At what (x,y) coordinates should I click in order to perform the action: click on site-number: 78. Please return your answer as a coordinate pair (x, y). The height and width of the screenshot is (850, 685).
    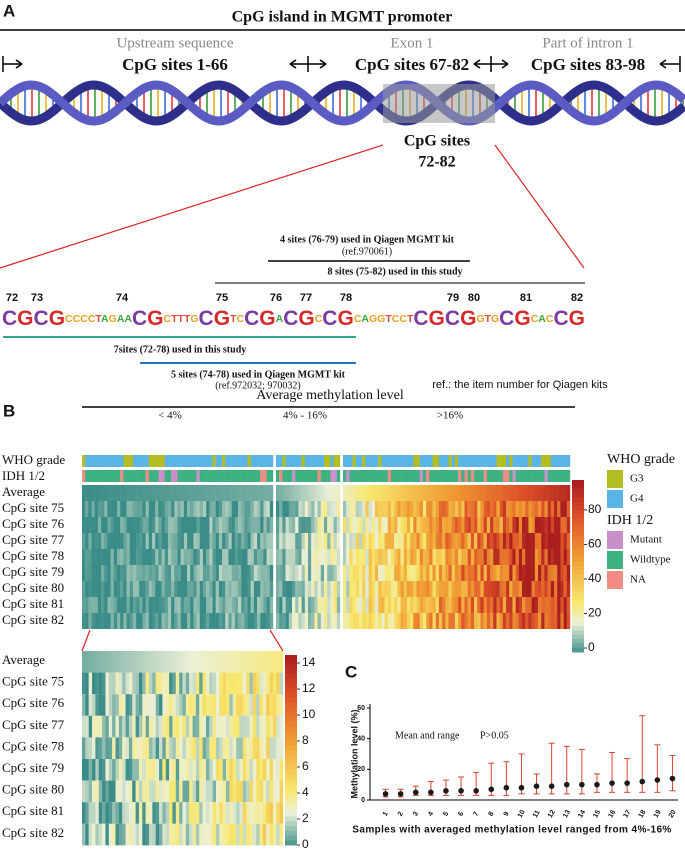
    Looking at the image, I should click on (346, 298).